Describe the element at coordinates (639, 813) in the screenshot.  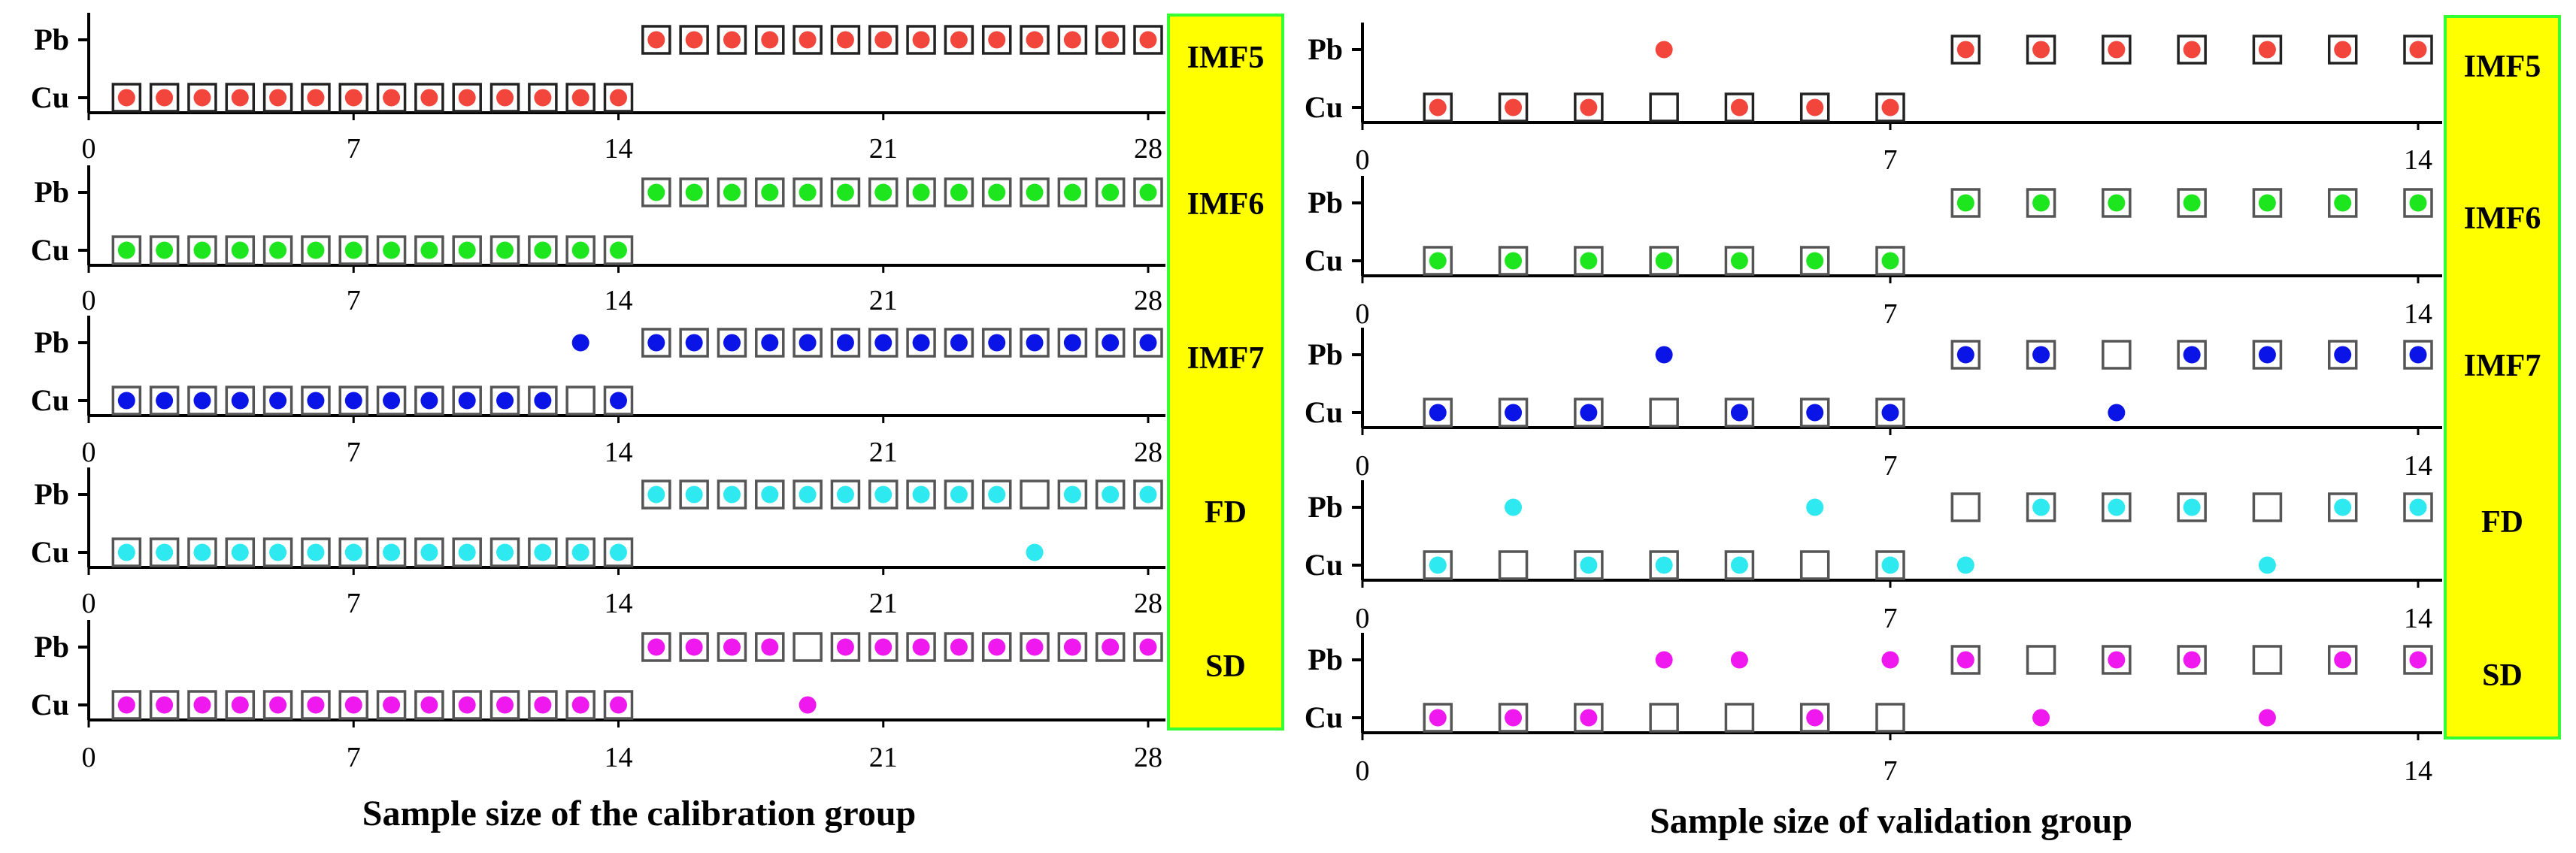
I see `calibration-x-axis-title: Sample size of the calibration group` at that location.